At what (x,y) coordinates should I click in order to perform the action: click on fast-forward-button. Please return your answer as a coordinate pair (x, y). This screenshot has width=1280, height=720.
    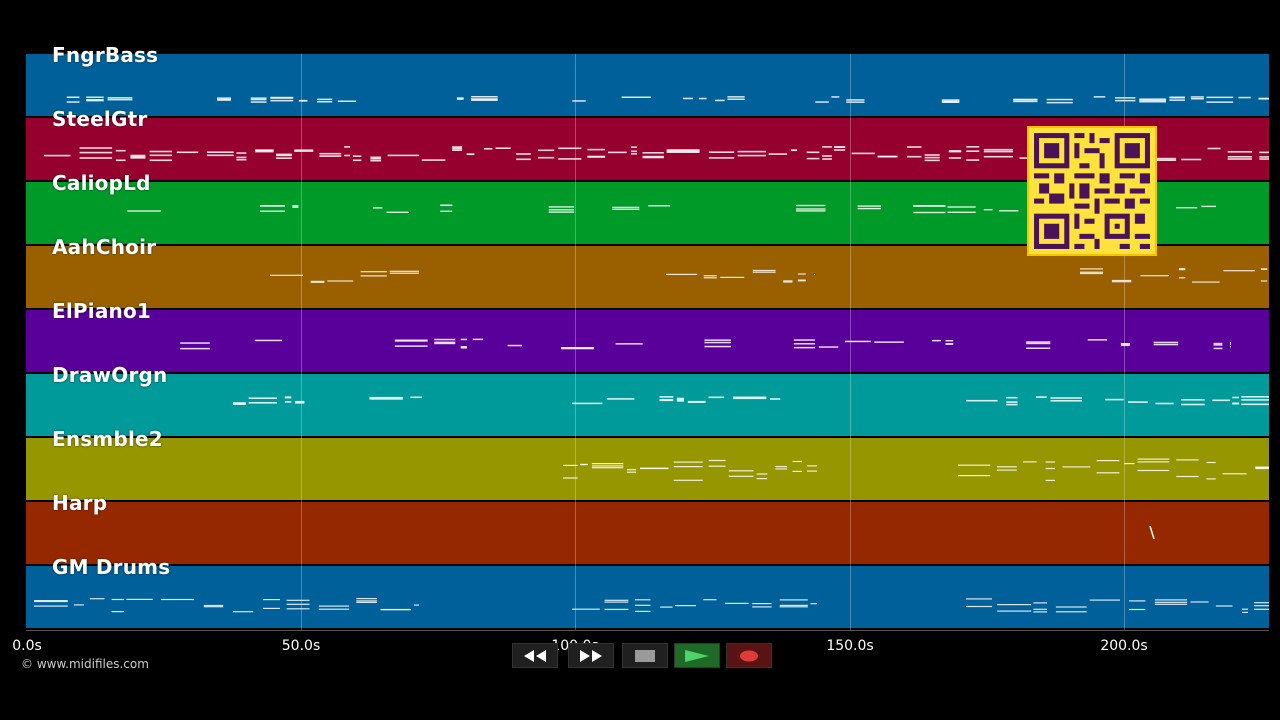
    Looking at the image, I should click on (591, 655).